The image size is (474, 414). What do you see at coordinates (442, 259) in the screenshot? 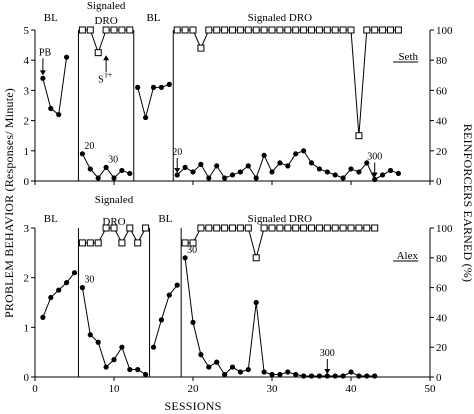
I see `right-y-tick-label: 80` at bounding box center [442, 259].